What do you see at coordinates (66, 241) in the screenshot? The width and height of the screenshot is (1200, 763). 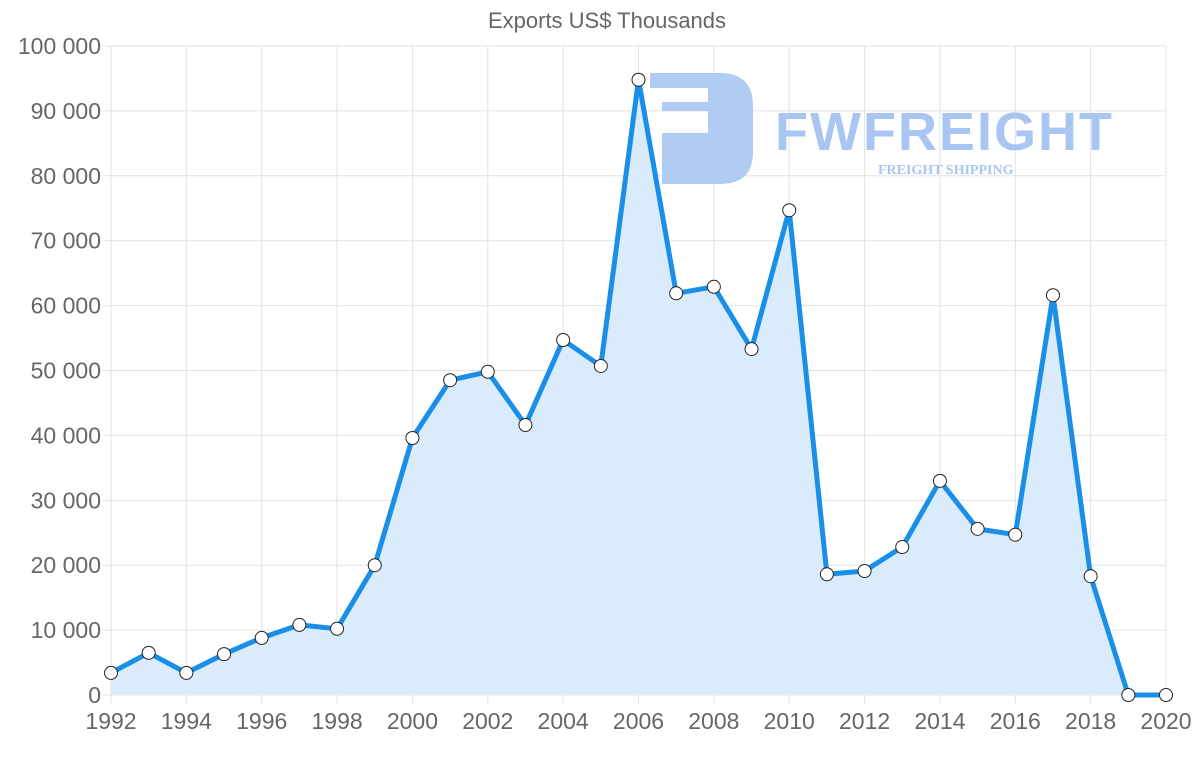 I see `y-tick-label: 70 000` at bounding box center [66, 241].